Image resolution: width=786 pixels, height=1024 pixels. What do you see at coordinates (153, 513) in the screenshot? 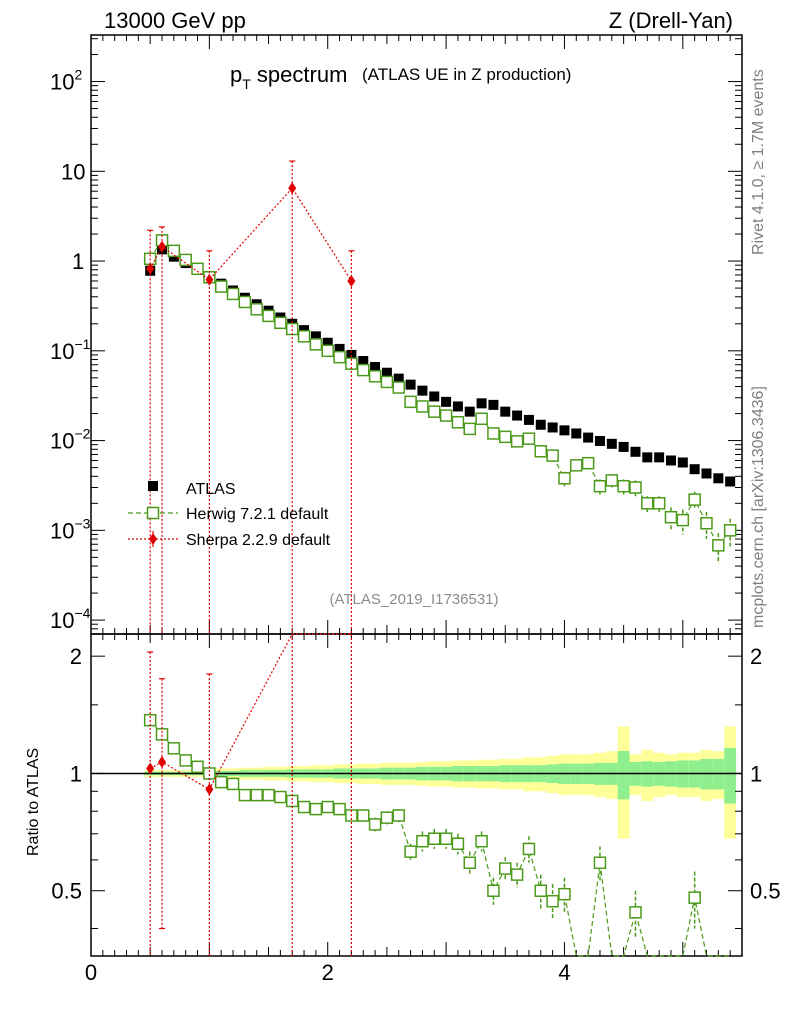
I see `legend-marker-herwig` at bounding box center [153, 513].